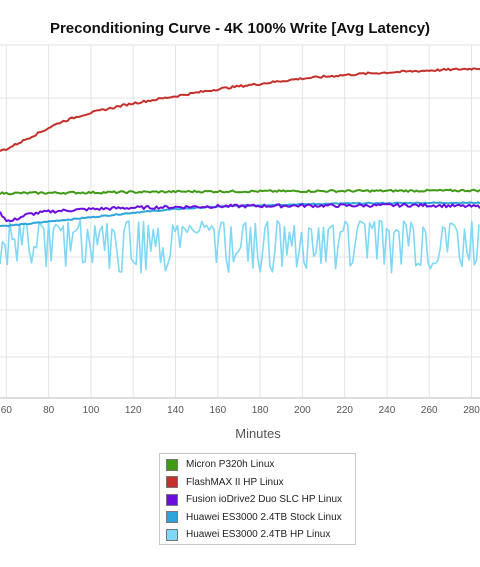  I want to click on legend-label: Micron P320h Linux, so click(230, 465).